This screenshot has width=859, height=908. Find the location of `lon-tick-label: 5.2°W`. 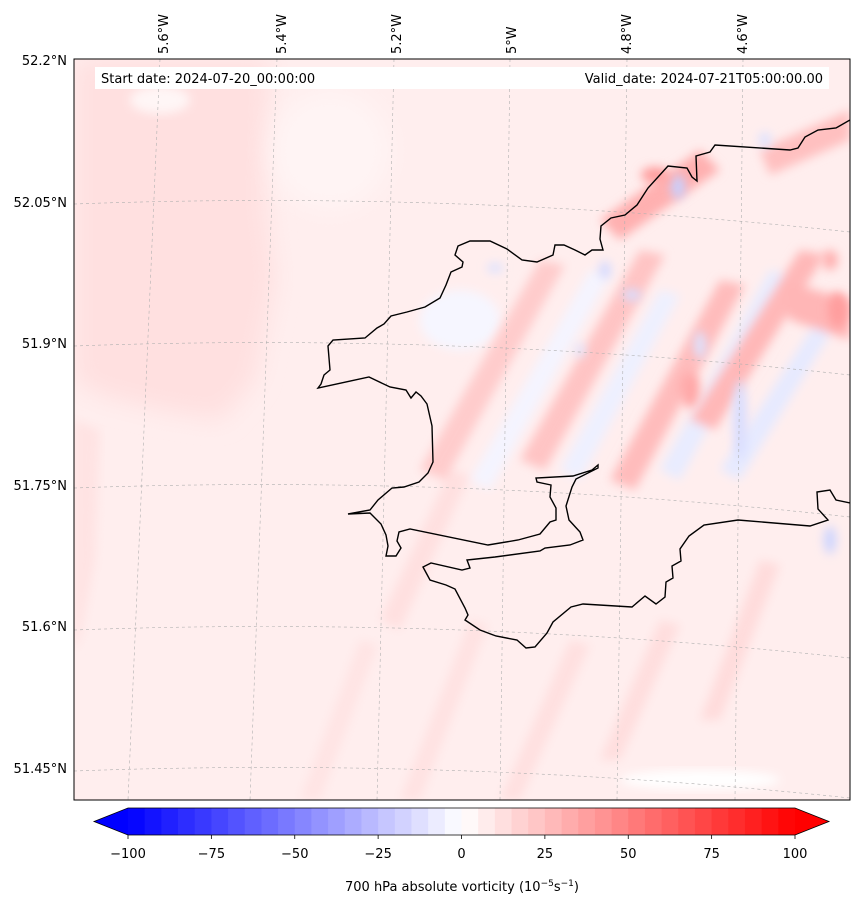

lon-tick-label: 5.2°W is located at coordinates (397, 34).